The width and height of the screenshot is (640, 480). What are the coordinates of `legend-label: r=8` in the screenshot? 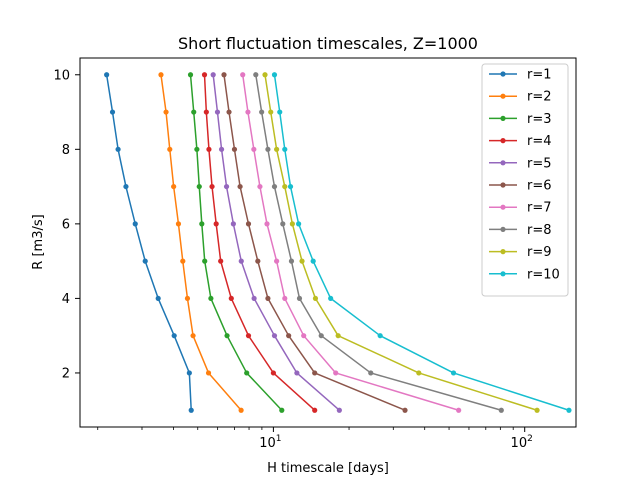 It's located at (539, 230).